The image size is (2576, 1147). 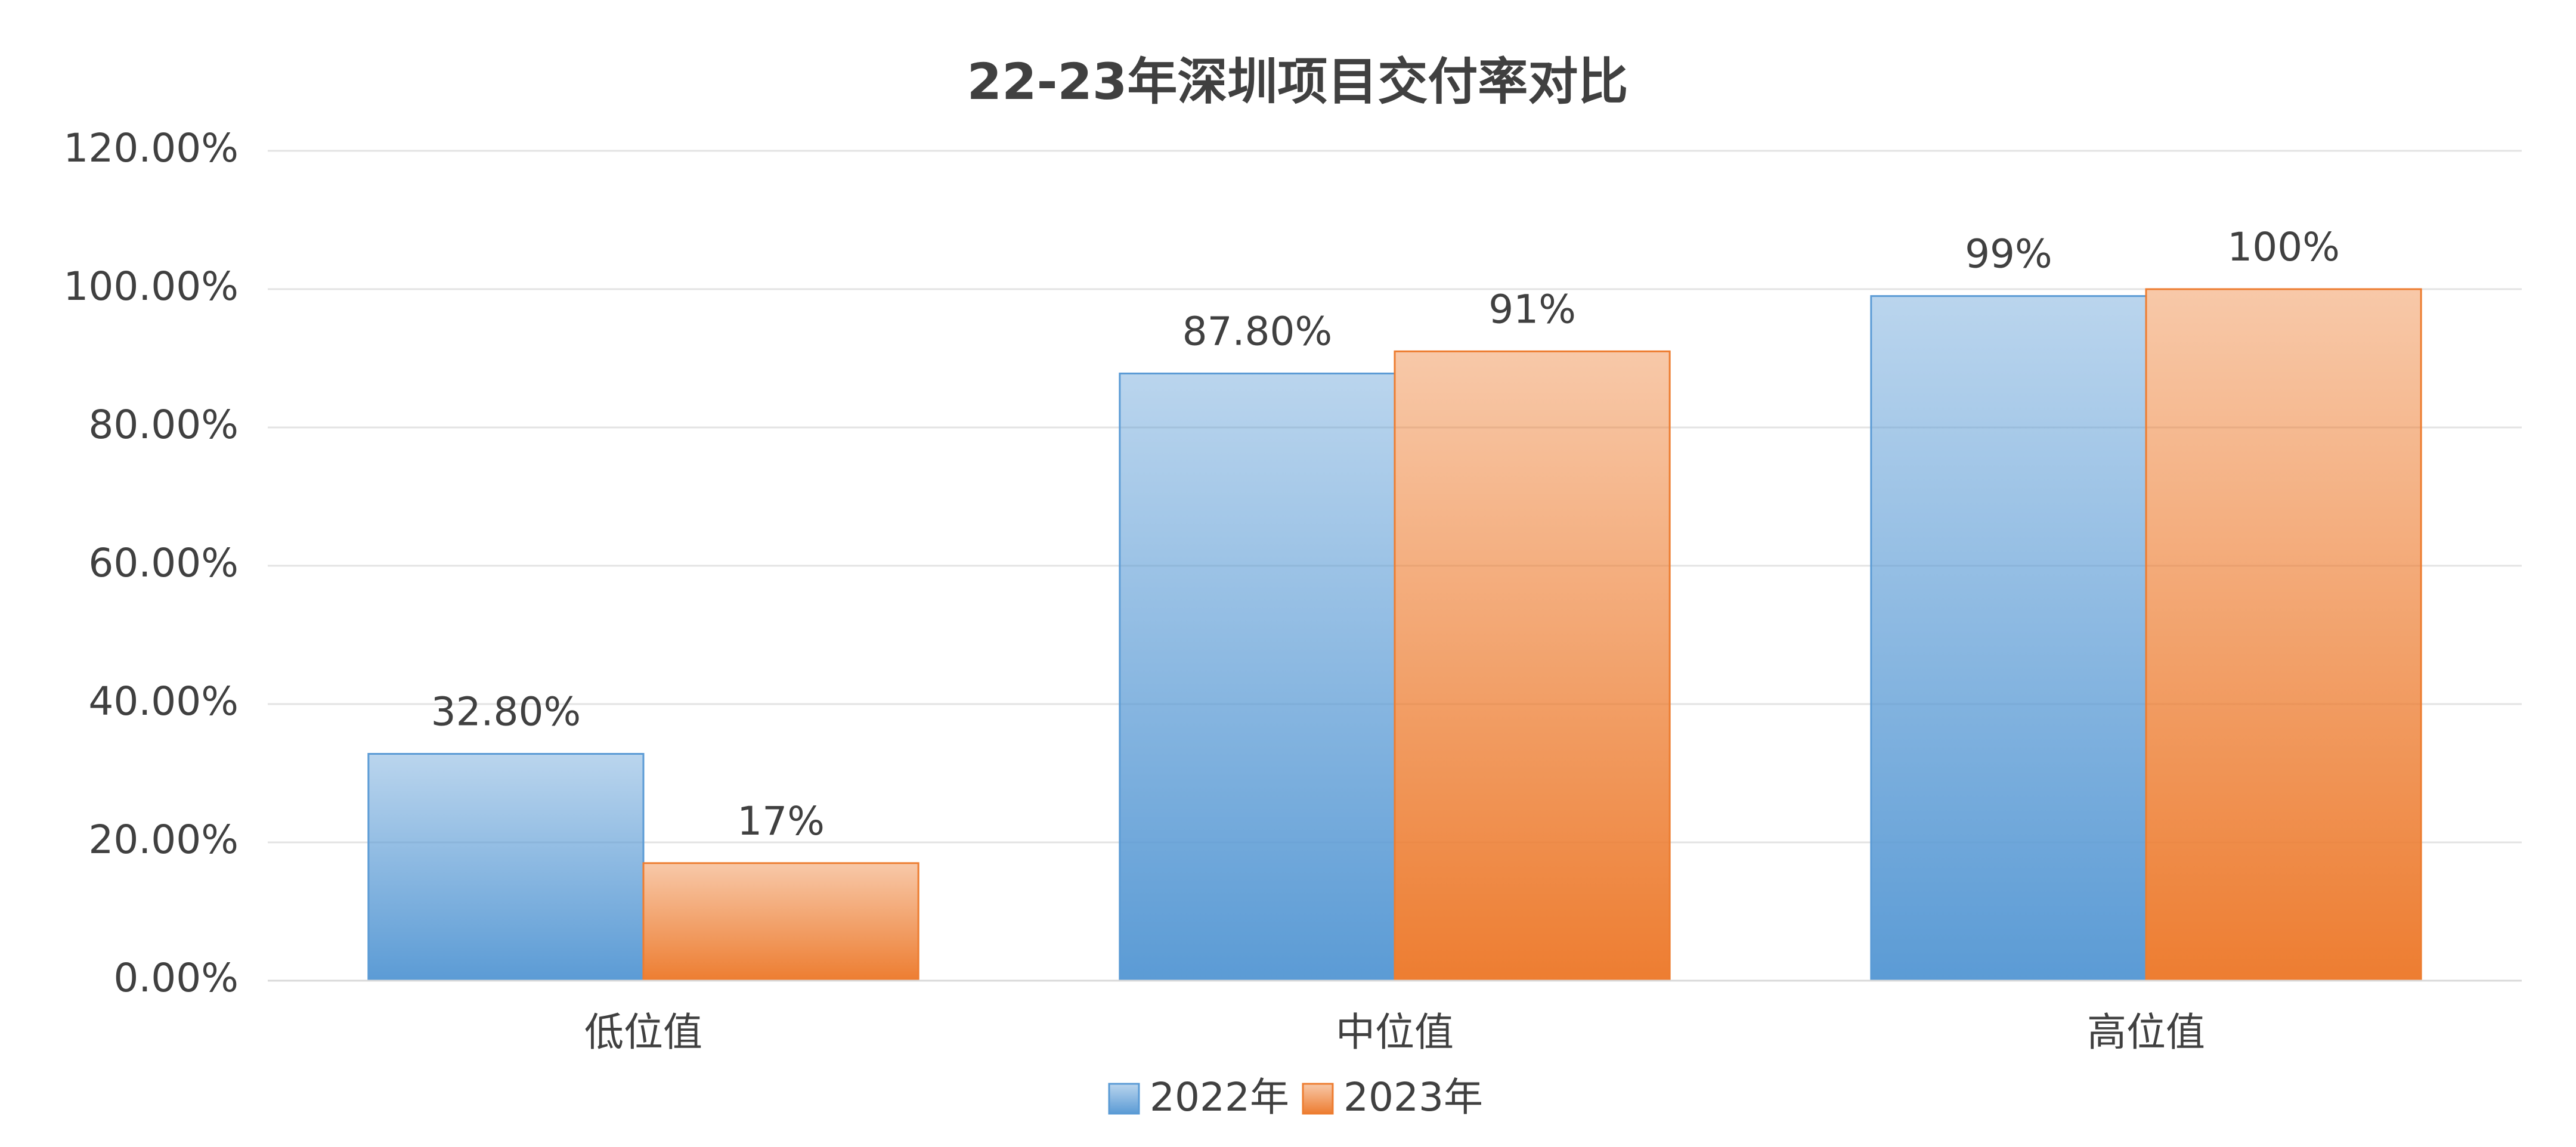 I want to click on x-tick-label: 低位值, so click(x=643, y=1032).